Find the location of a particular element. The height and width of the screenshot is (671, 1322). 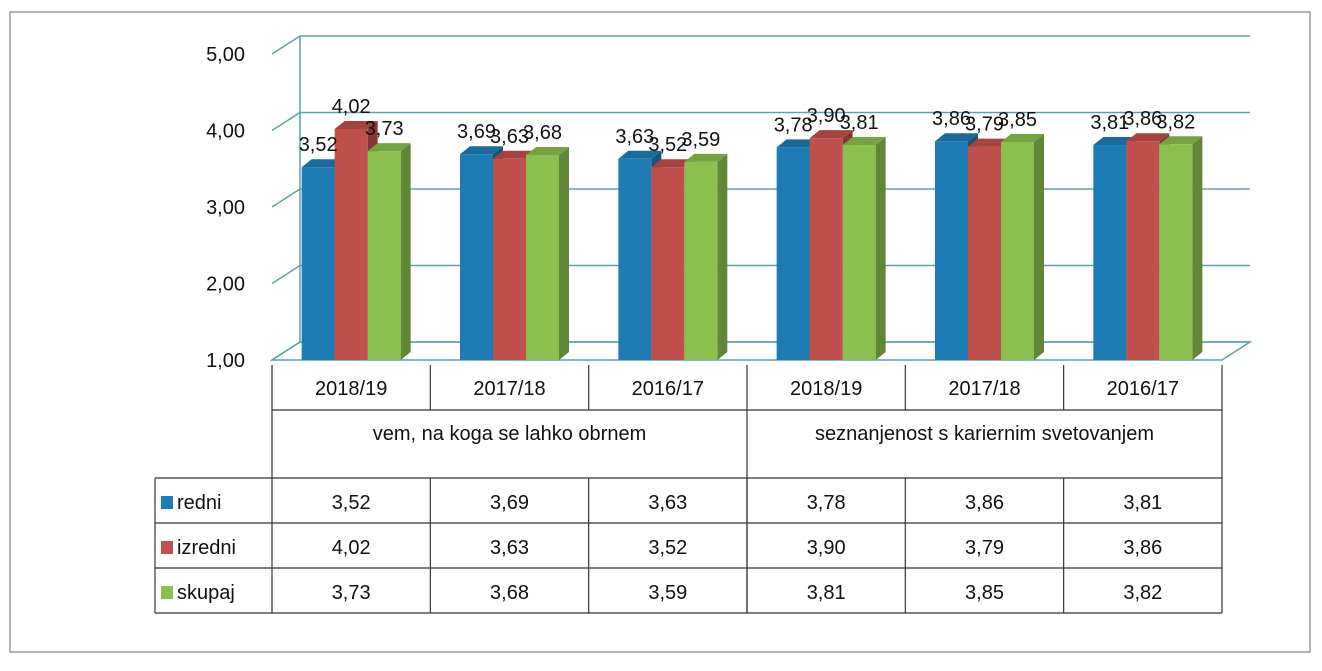

table-value: 3,73 is located at coordinates (351, 593).